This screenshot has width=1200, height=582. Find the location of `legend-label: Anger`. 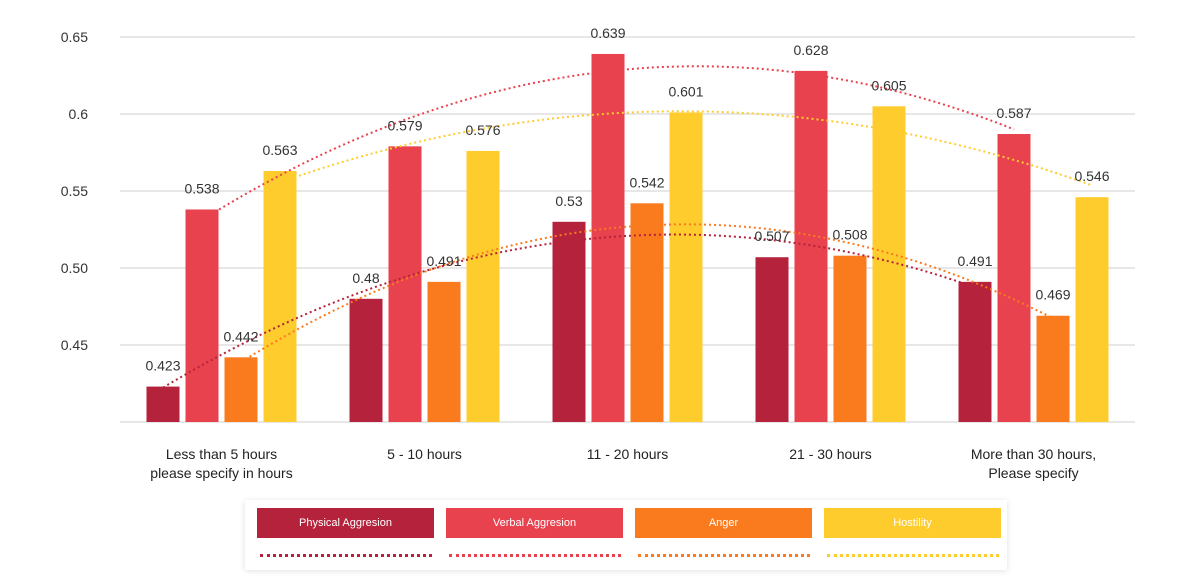

legend-label: Anger is located at coordinates (723, 523).